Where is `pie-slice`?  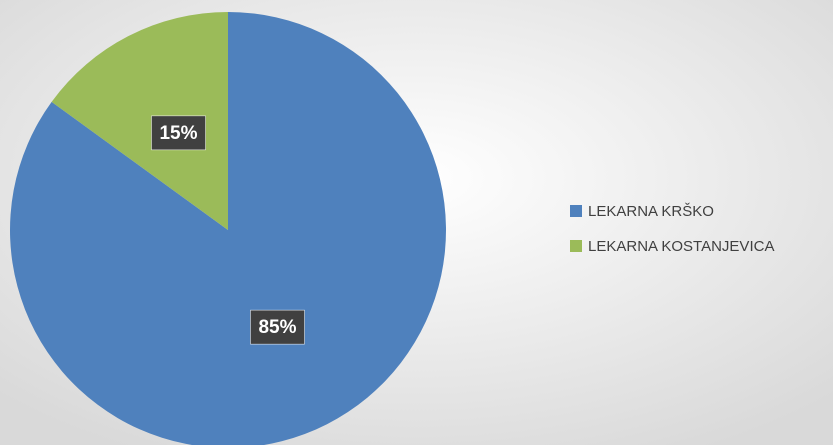
pie-slice is located at coordinates (140, 121).